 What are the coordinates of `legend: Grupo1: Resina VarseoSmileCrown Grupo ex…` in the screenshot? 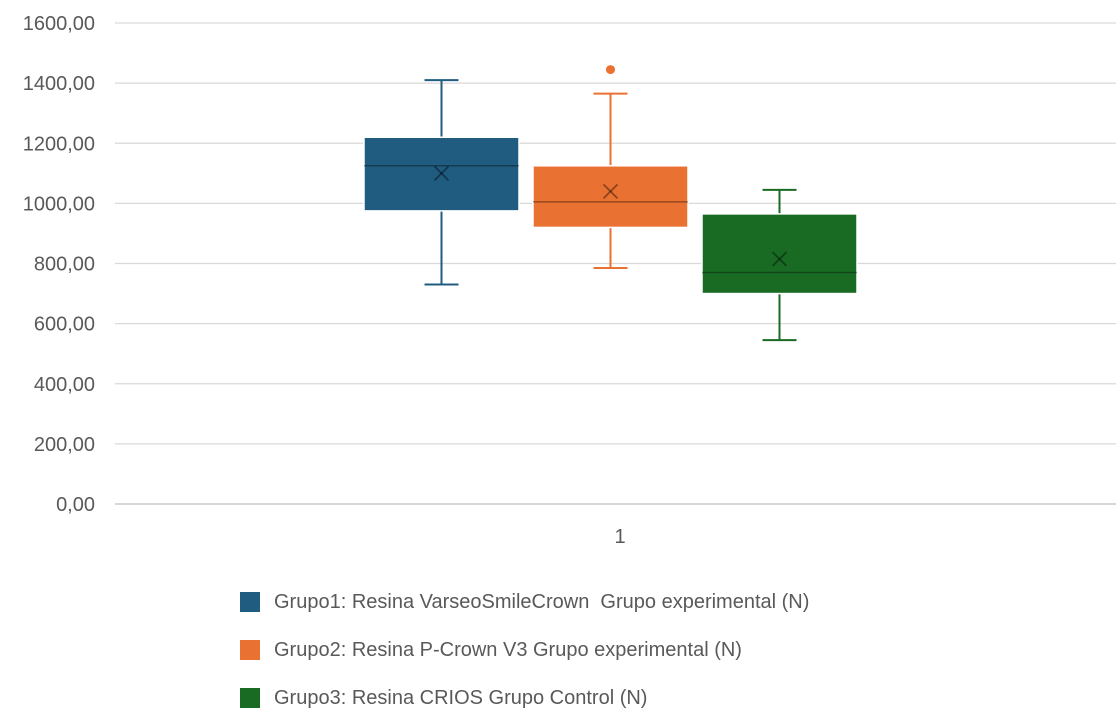 It's located at (524, 650).